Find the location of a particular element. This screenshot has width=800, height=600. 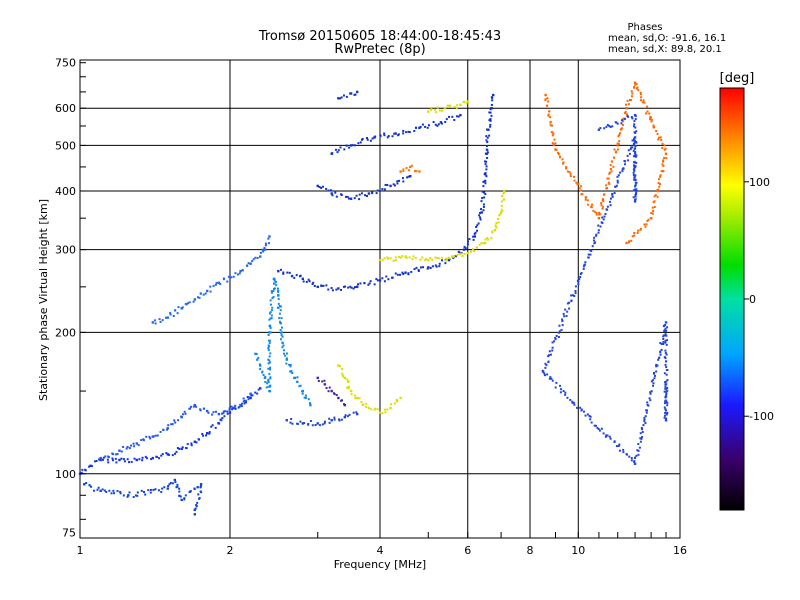

colorbar: [deg] 100 0 -100 is located at coordinates (746, 291).